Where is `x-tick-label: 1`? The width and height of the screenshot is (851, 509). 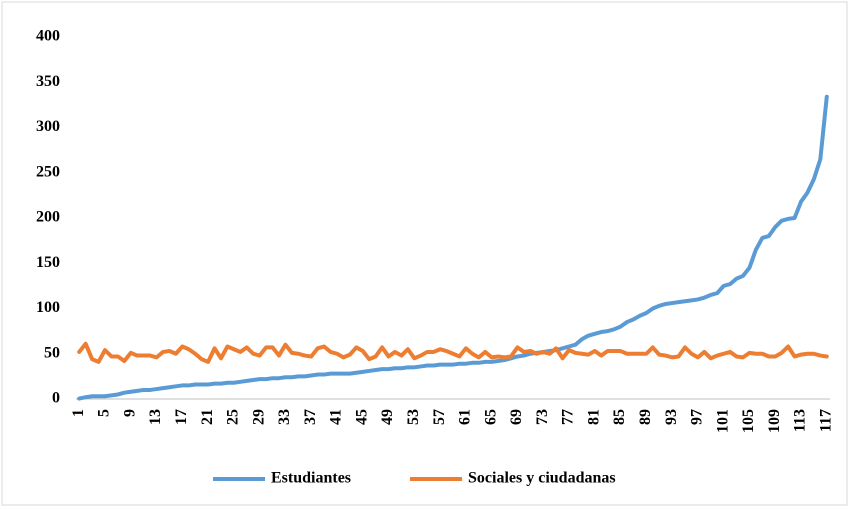 x-tick-label: 1 is located at coordinates (78, 413).